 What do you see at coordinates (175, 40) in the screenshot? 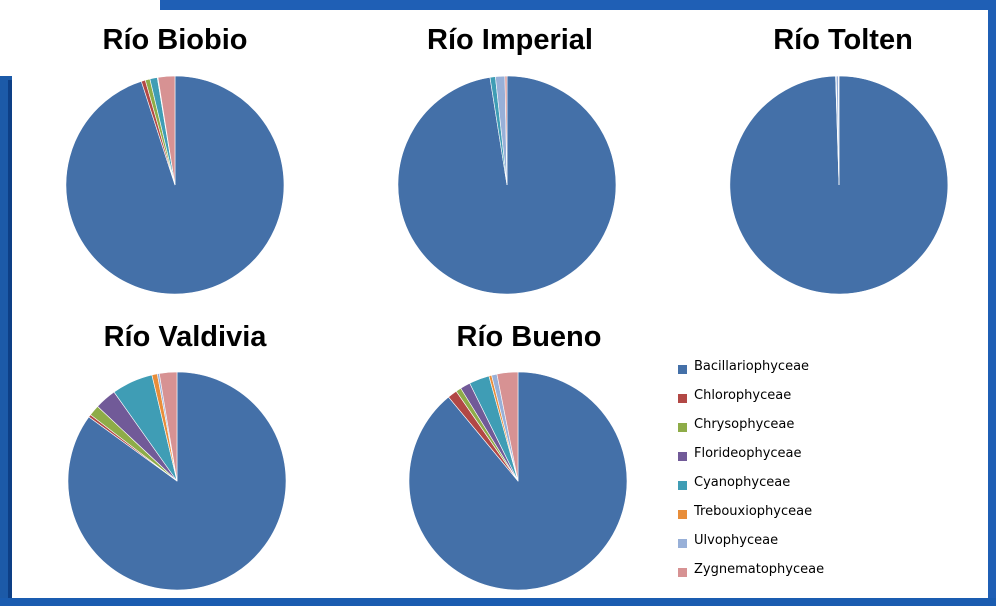
I see `chart-title-biobio: Río Biobio` at bounding box center [175, 40].